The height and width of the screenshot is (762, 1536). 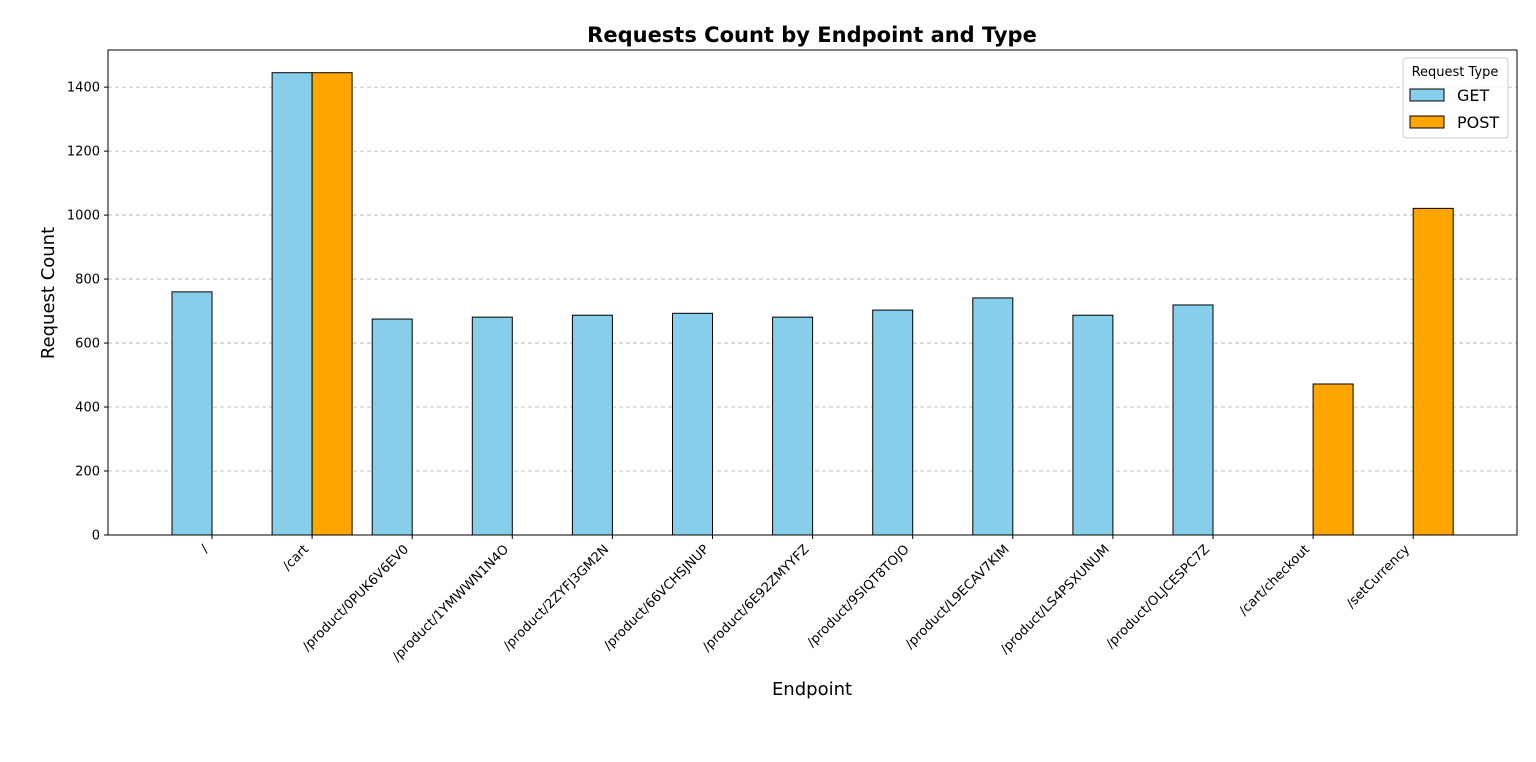 I want to click on x-tick-label: /product/OLJCESPC7Z, so click(x=1157, y=596).